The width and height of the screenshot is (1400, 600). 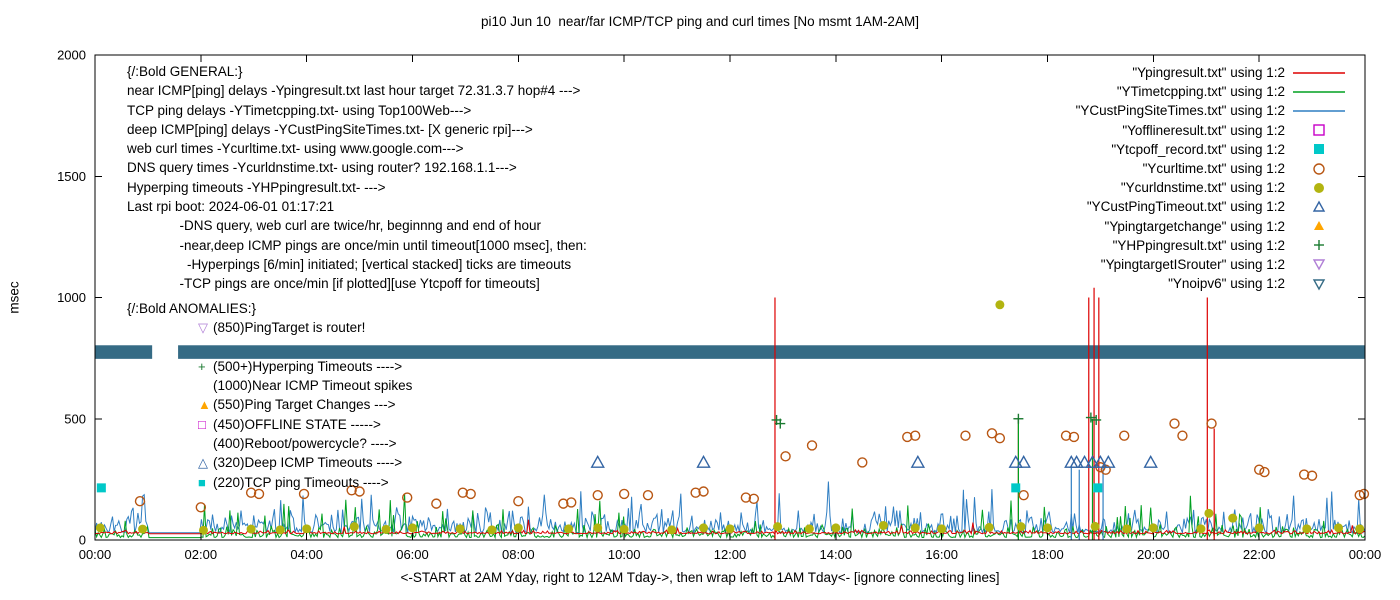 I want to click on legend-label: "Ycurltime.txt" using 1:2, so click(x=1213, y=169).